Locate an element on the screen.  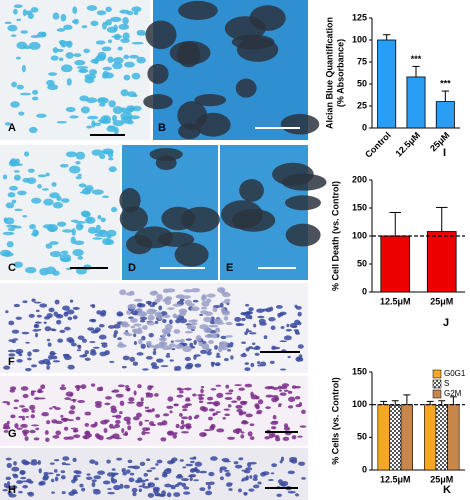
panel-label: H is located at coordinates (12, 490).